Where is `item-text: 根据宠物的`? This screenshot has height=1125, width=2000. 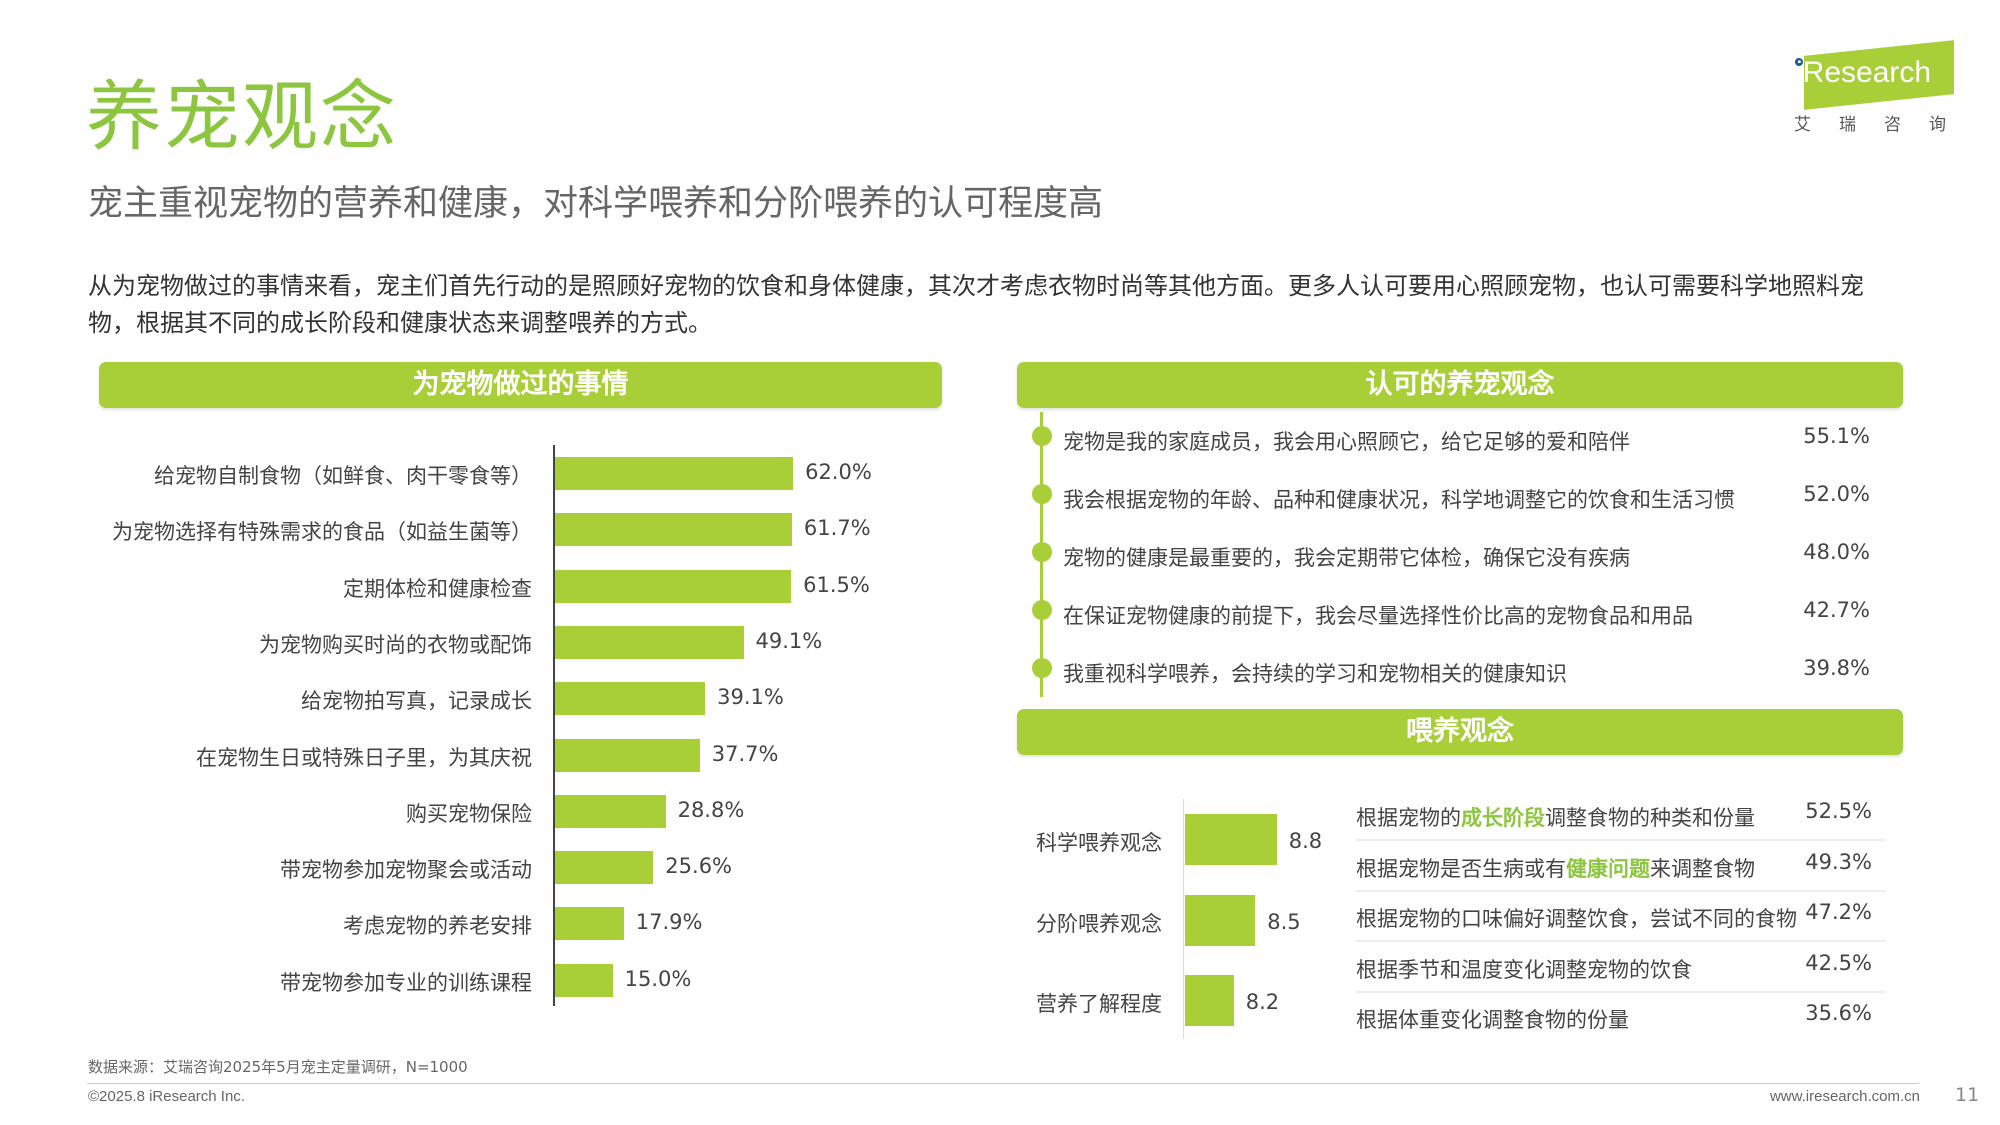
item-text: 根据宠物的 is located at coordinates (1408, 818).